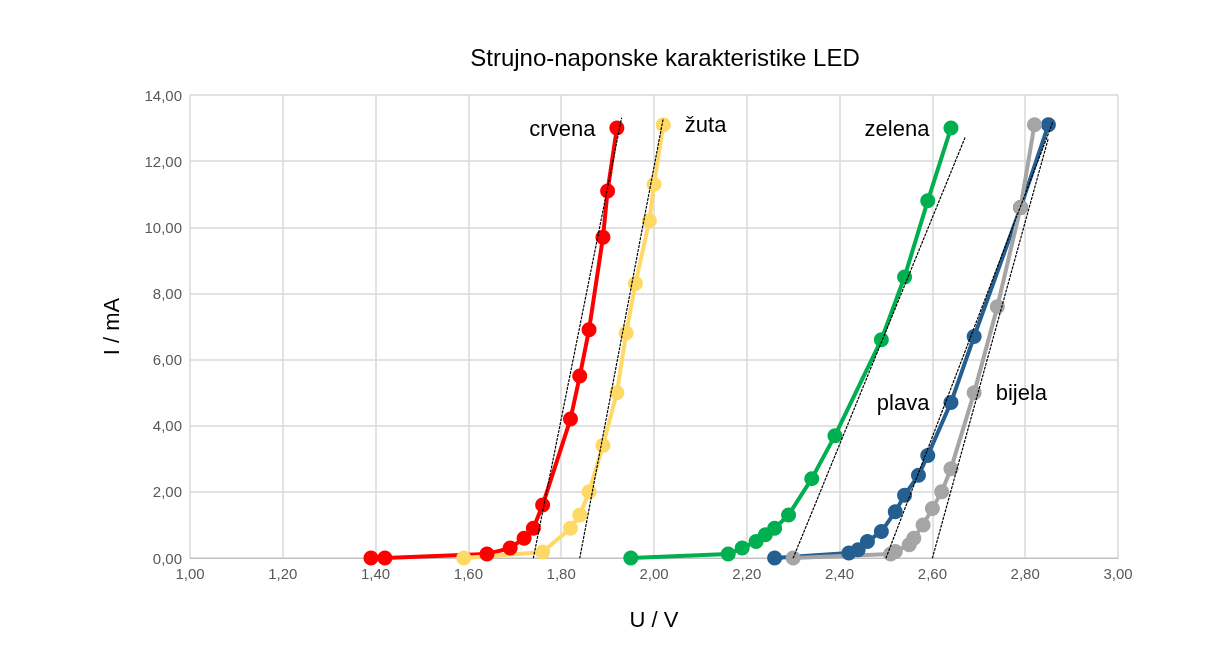  Describe the element at coordinates (376, 573) in the screenshot. I see `x-tick-label: 1,40` at that location.